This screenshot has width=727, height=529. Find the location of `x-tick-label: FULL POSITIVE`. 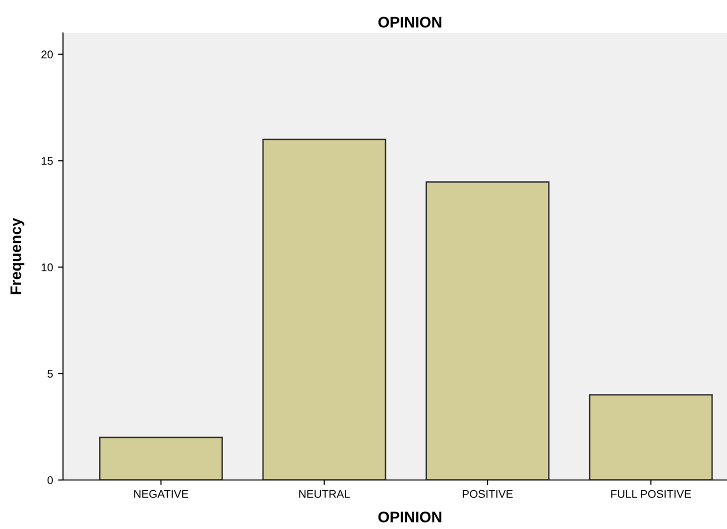

x-tick-label: FULL POSITIVE is located at coordinates (651, 494).